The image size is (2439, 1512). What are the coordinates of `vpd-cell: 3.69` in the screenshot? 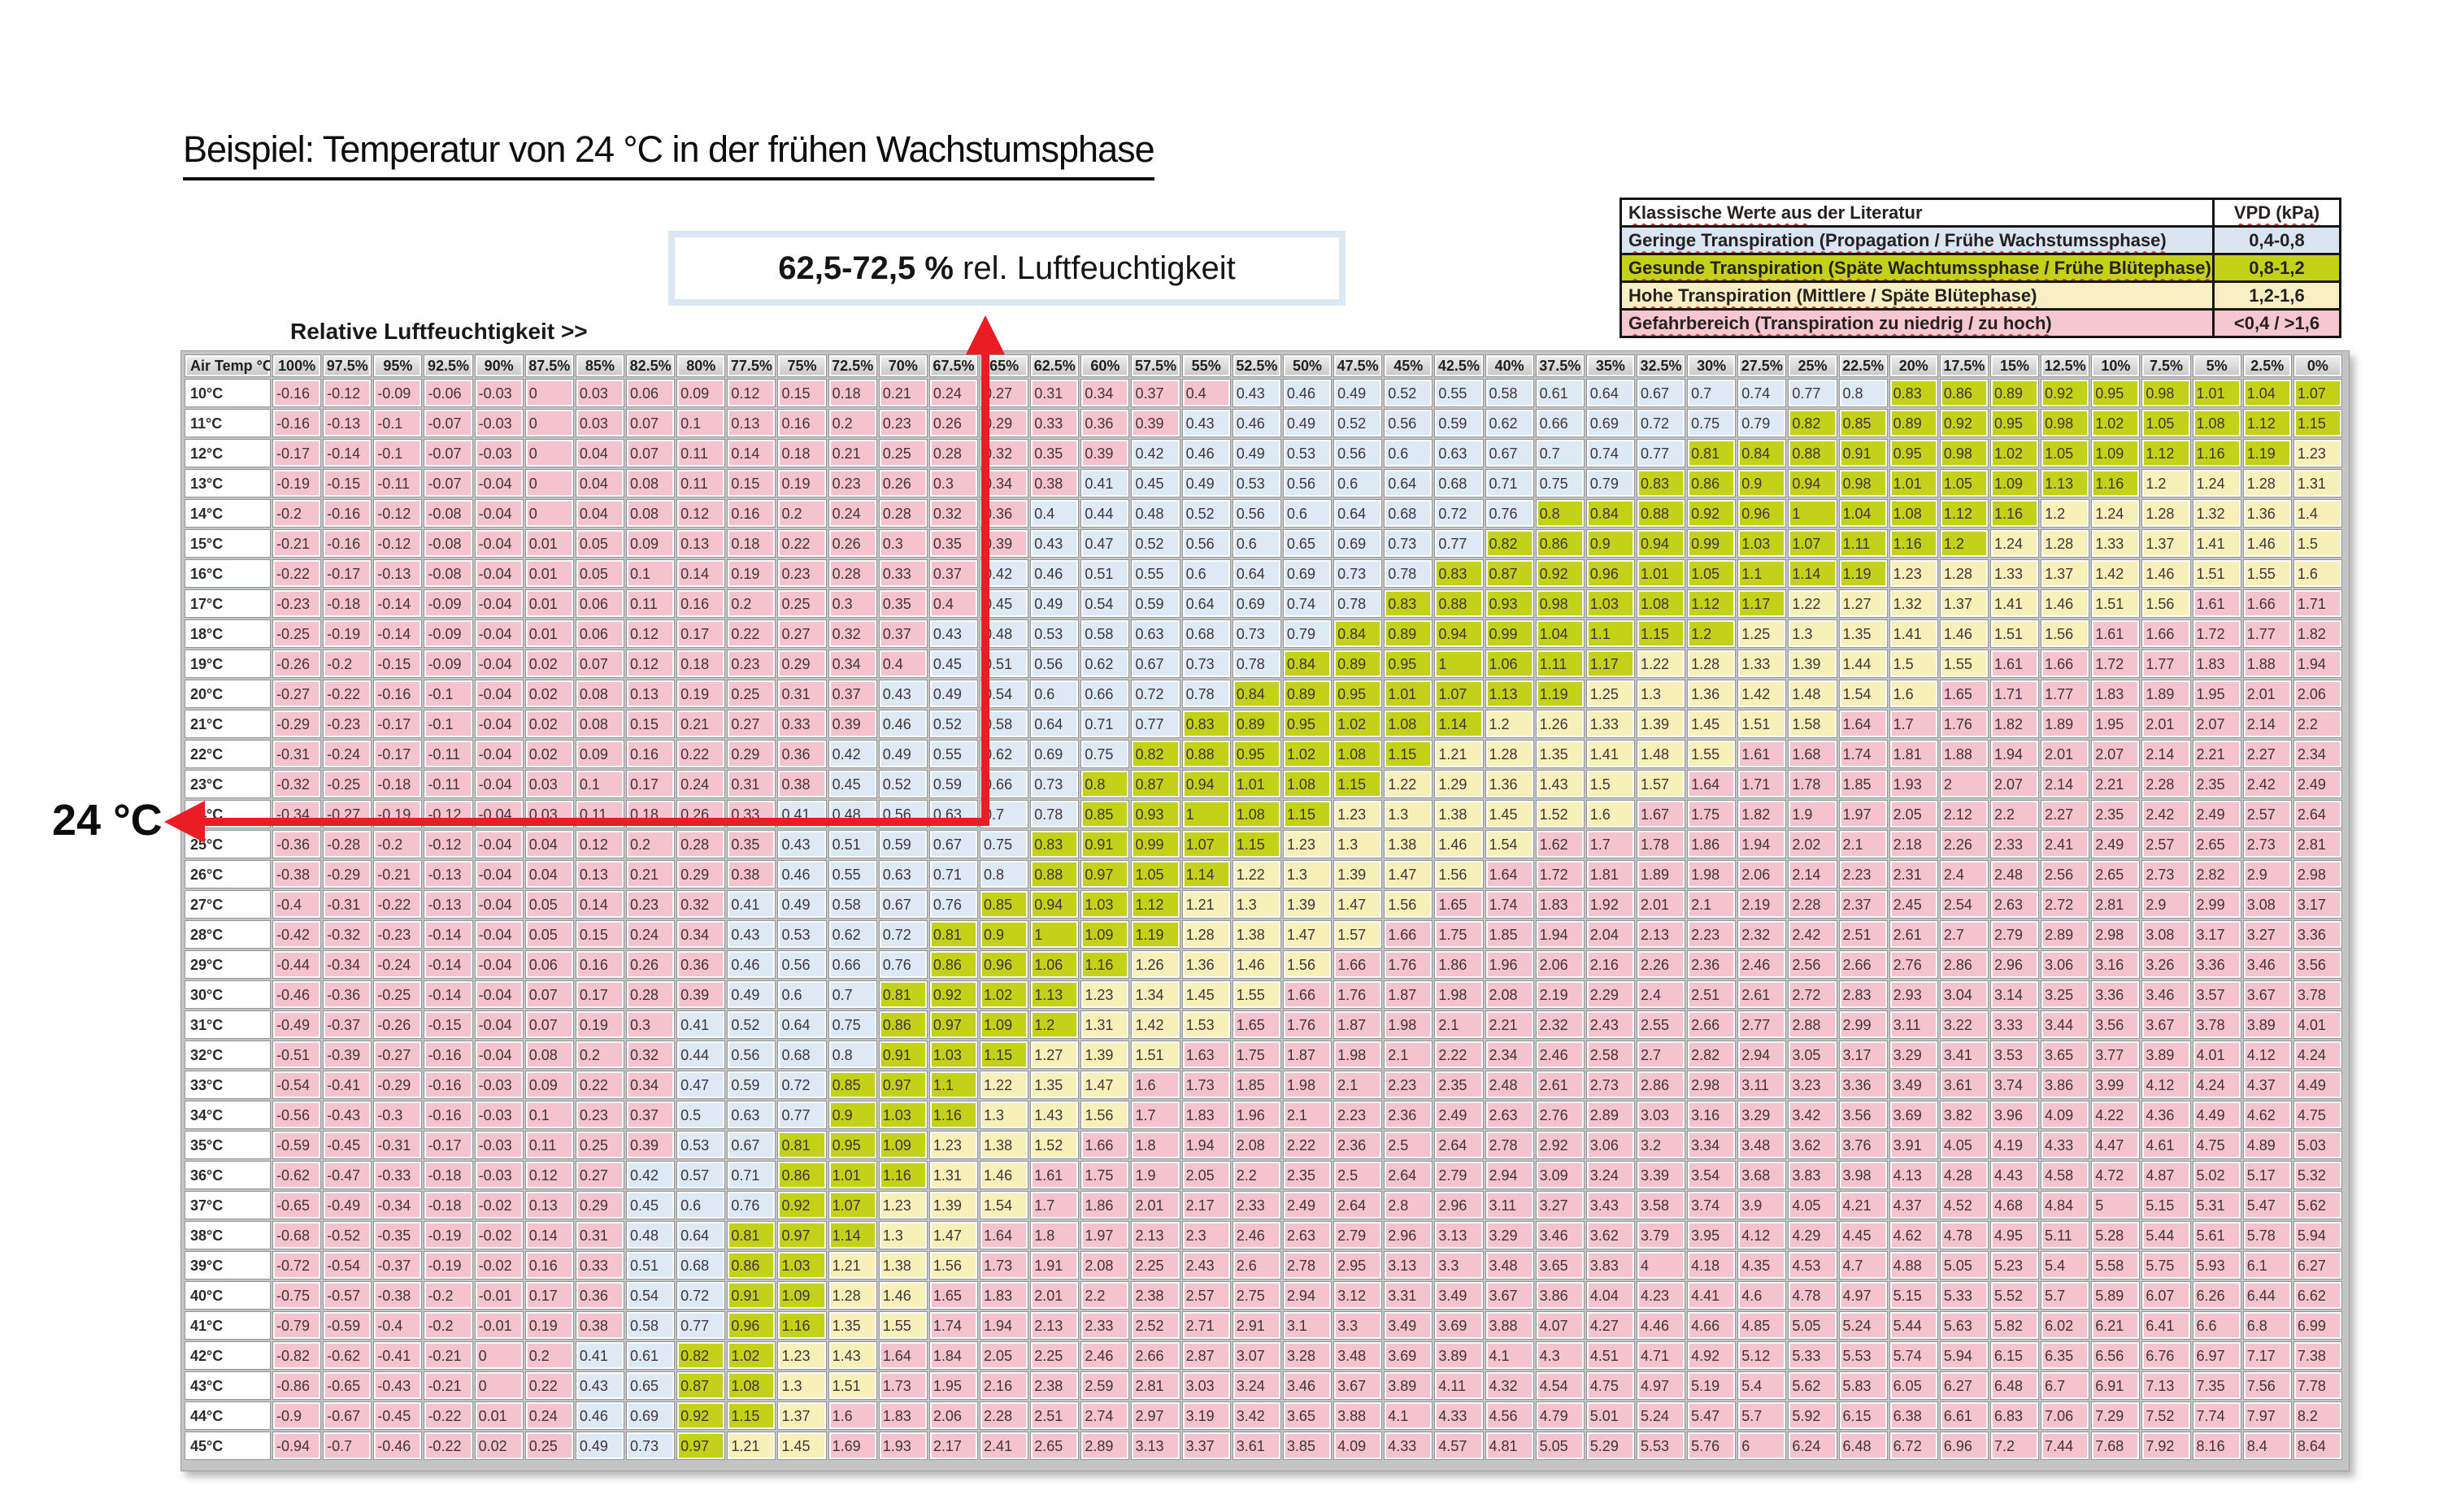 It's located at (1913, 1115).